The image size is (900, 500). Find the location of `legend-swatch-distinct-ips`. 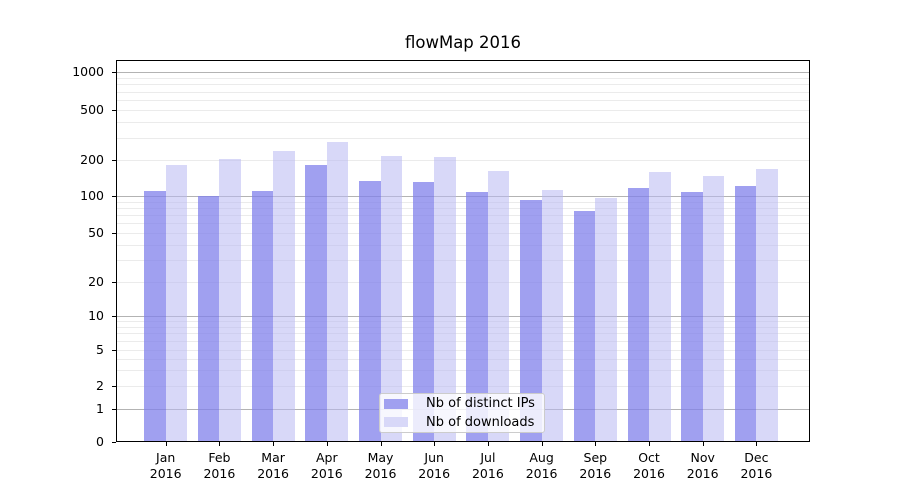

legend-swatch-distinct-ips is located at coordinates (396, 403).